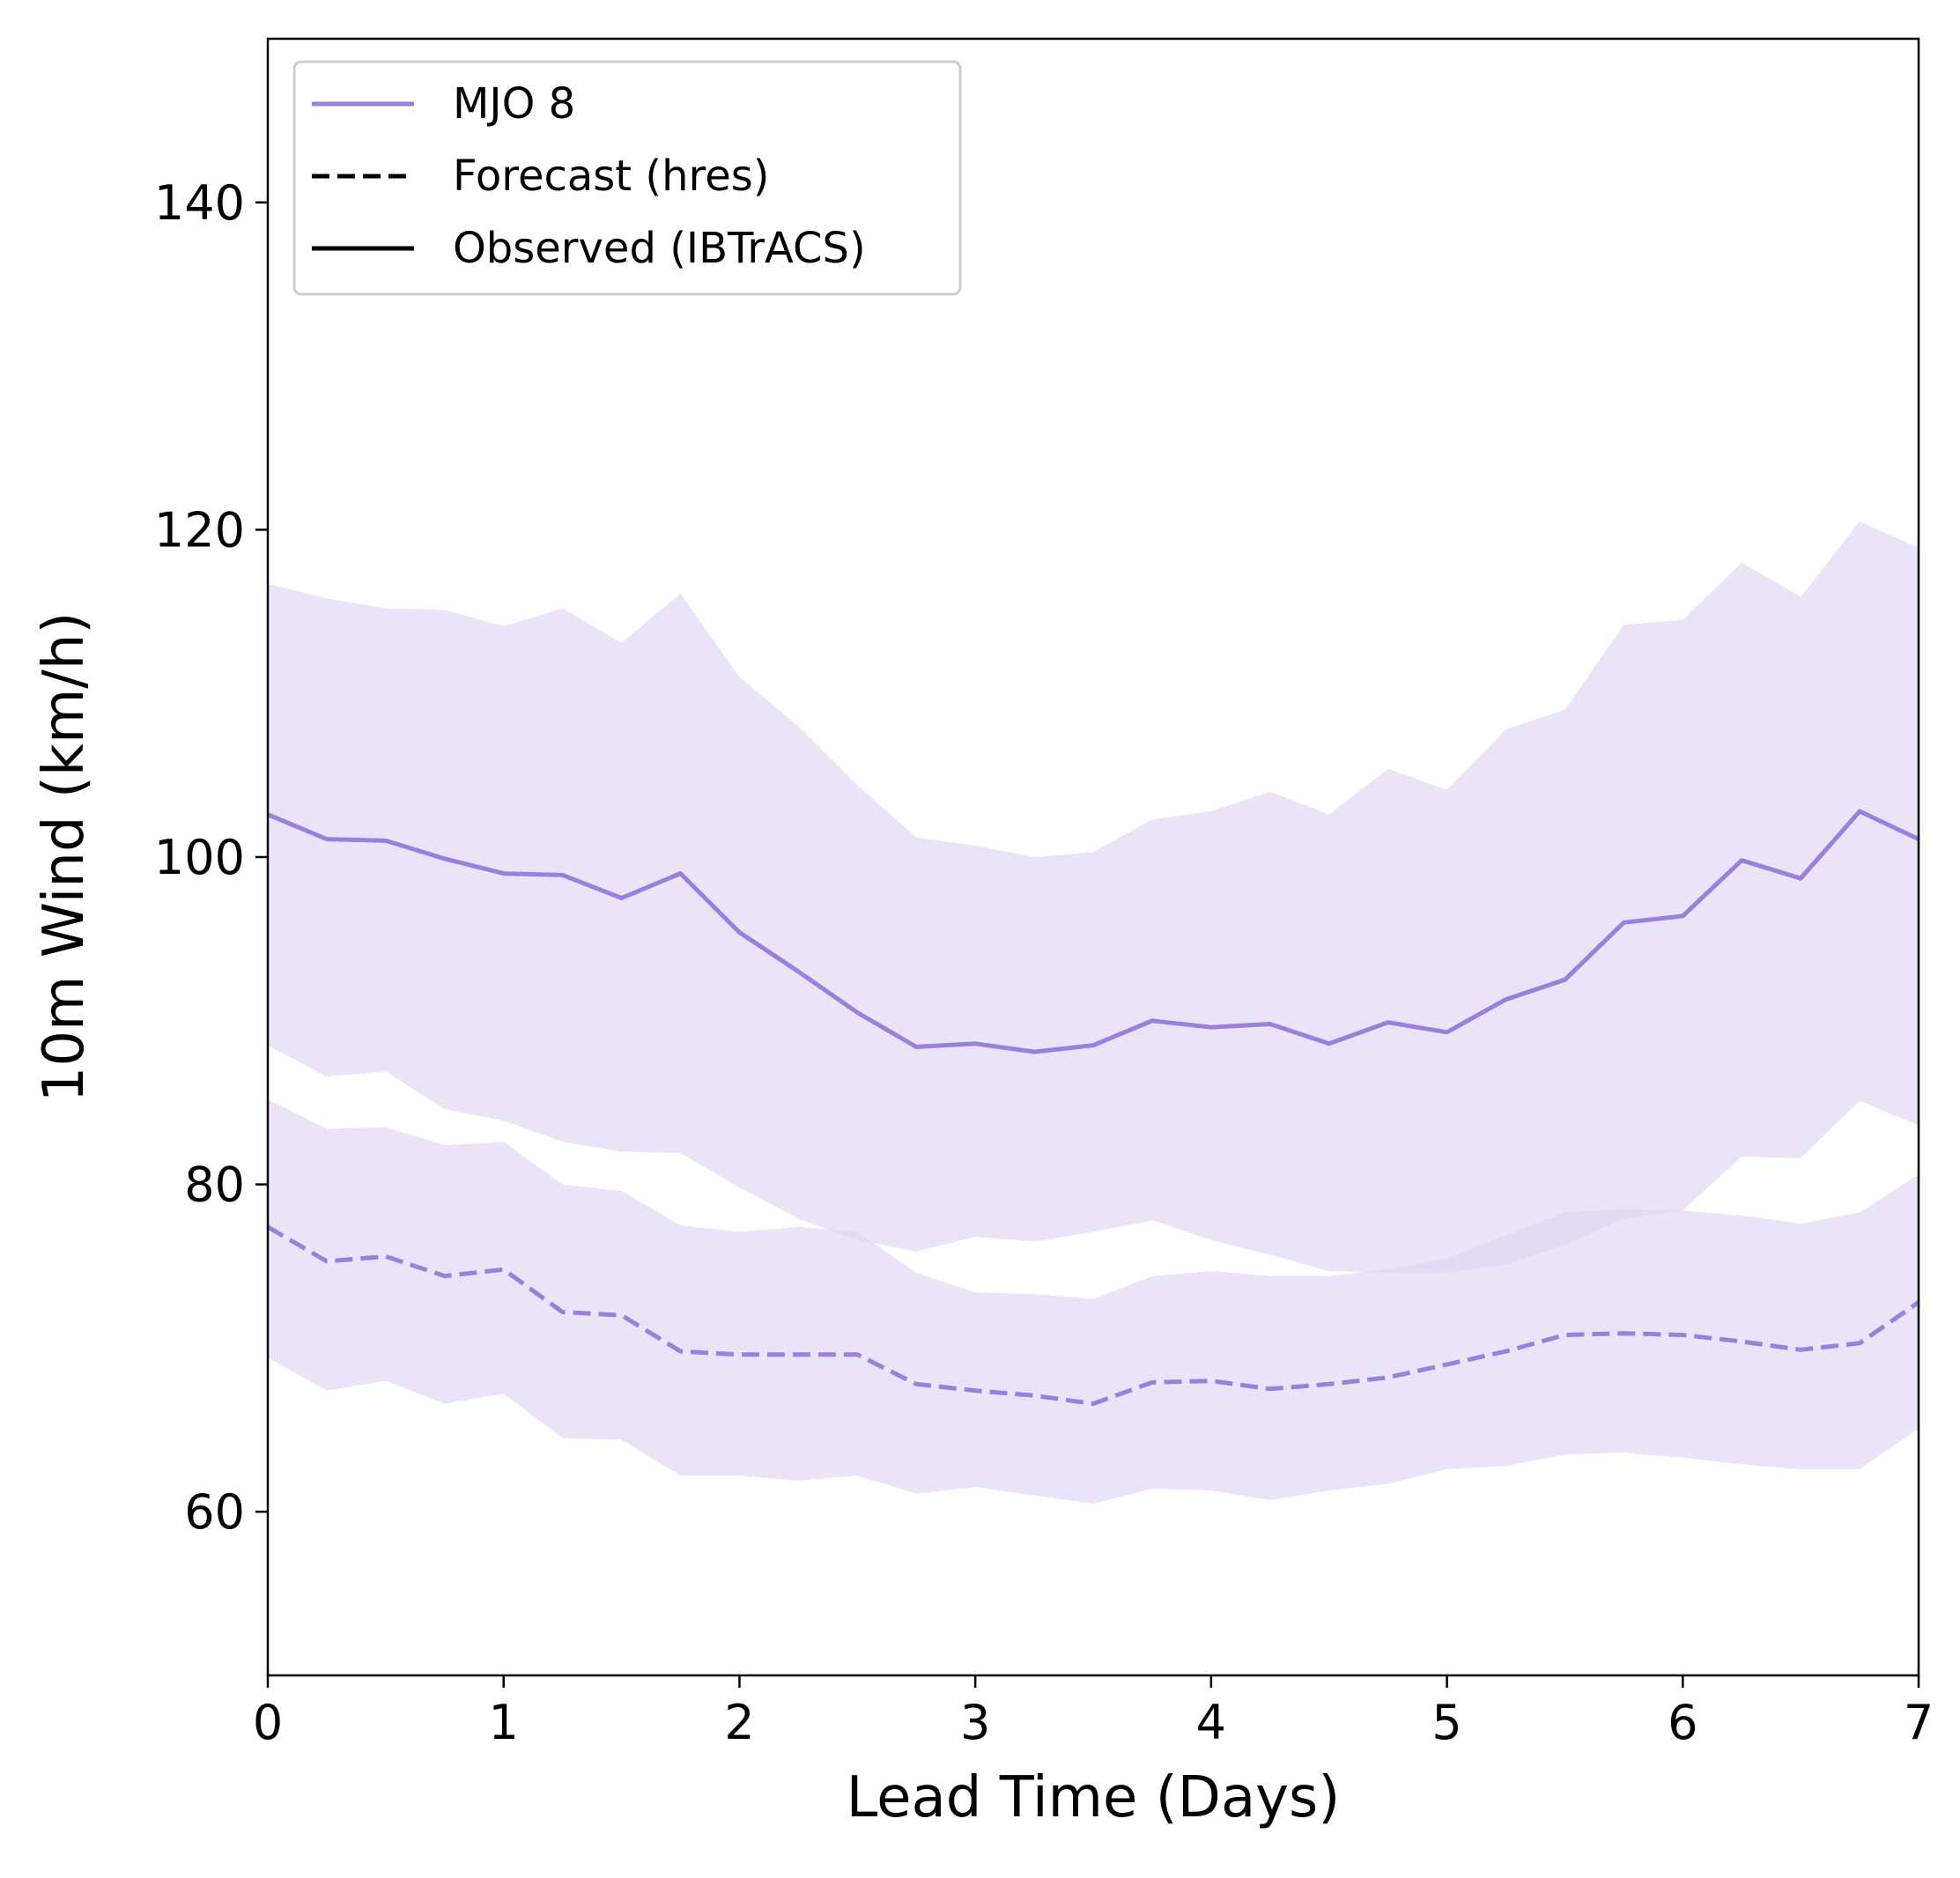  I want to click on x-tick-label: 5, so click(1446, 1722).